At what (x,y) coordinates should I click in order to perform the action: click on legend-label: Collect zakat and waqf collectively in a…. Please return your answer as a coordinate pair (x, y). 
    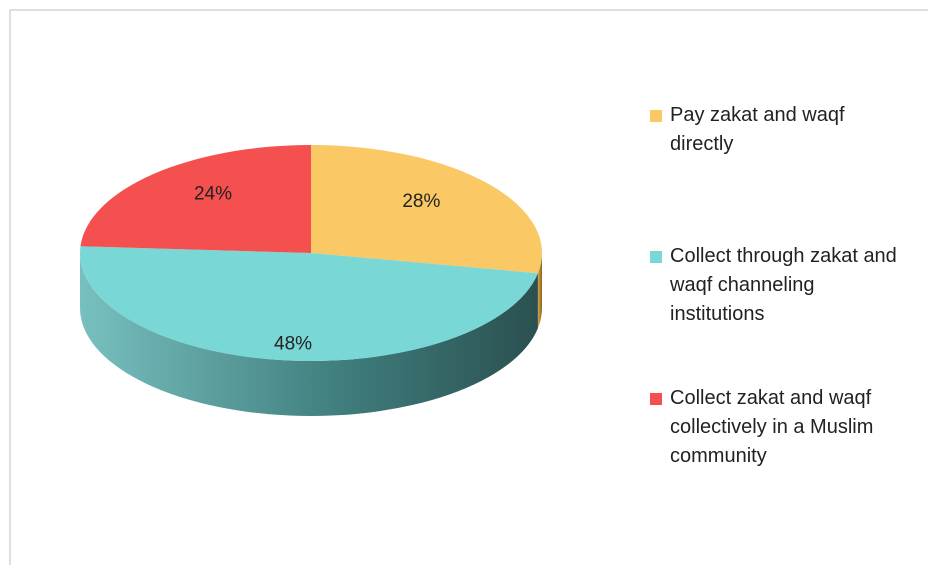
    Looking at the image, I should click on (772, 427).